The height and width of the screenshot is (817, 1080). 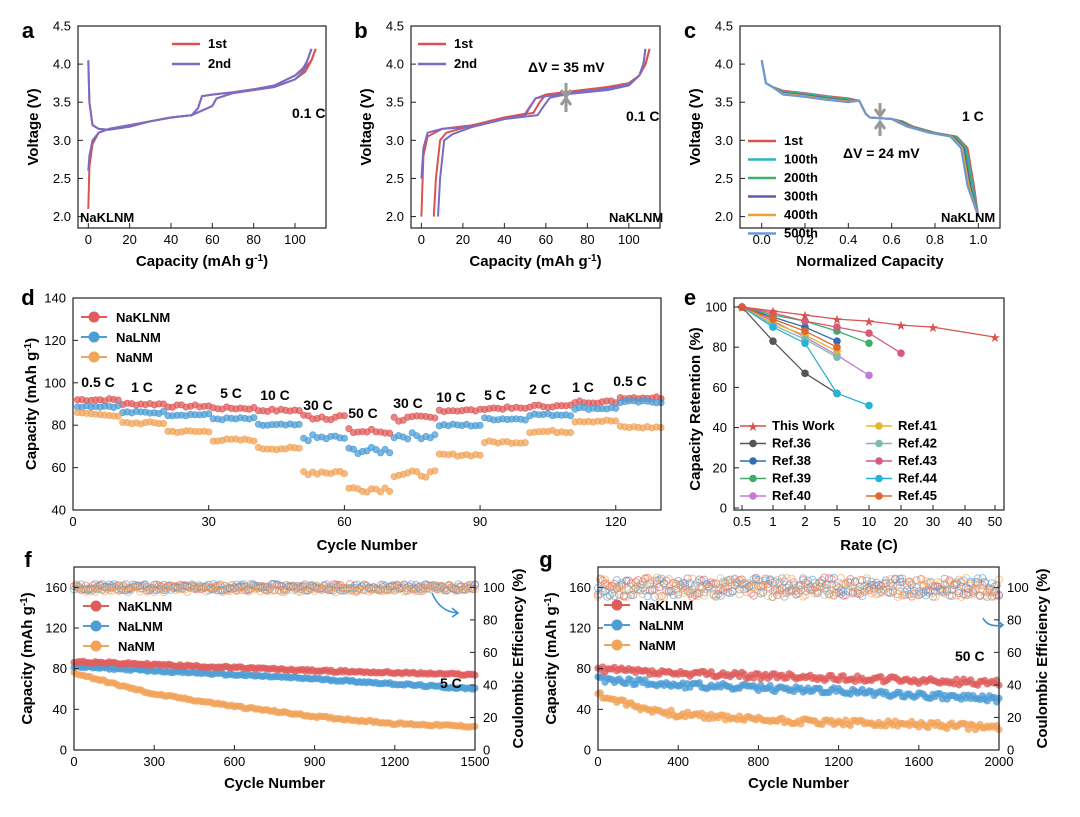 What do you see at coordinates (94, 337) in the screenshot?
I see `legend-marker-NaLNM` at bounding box center [94, 337].